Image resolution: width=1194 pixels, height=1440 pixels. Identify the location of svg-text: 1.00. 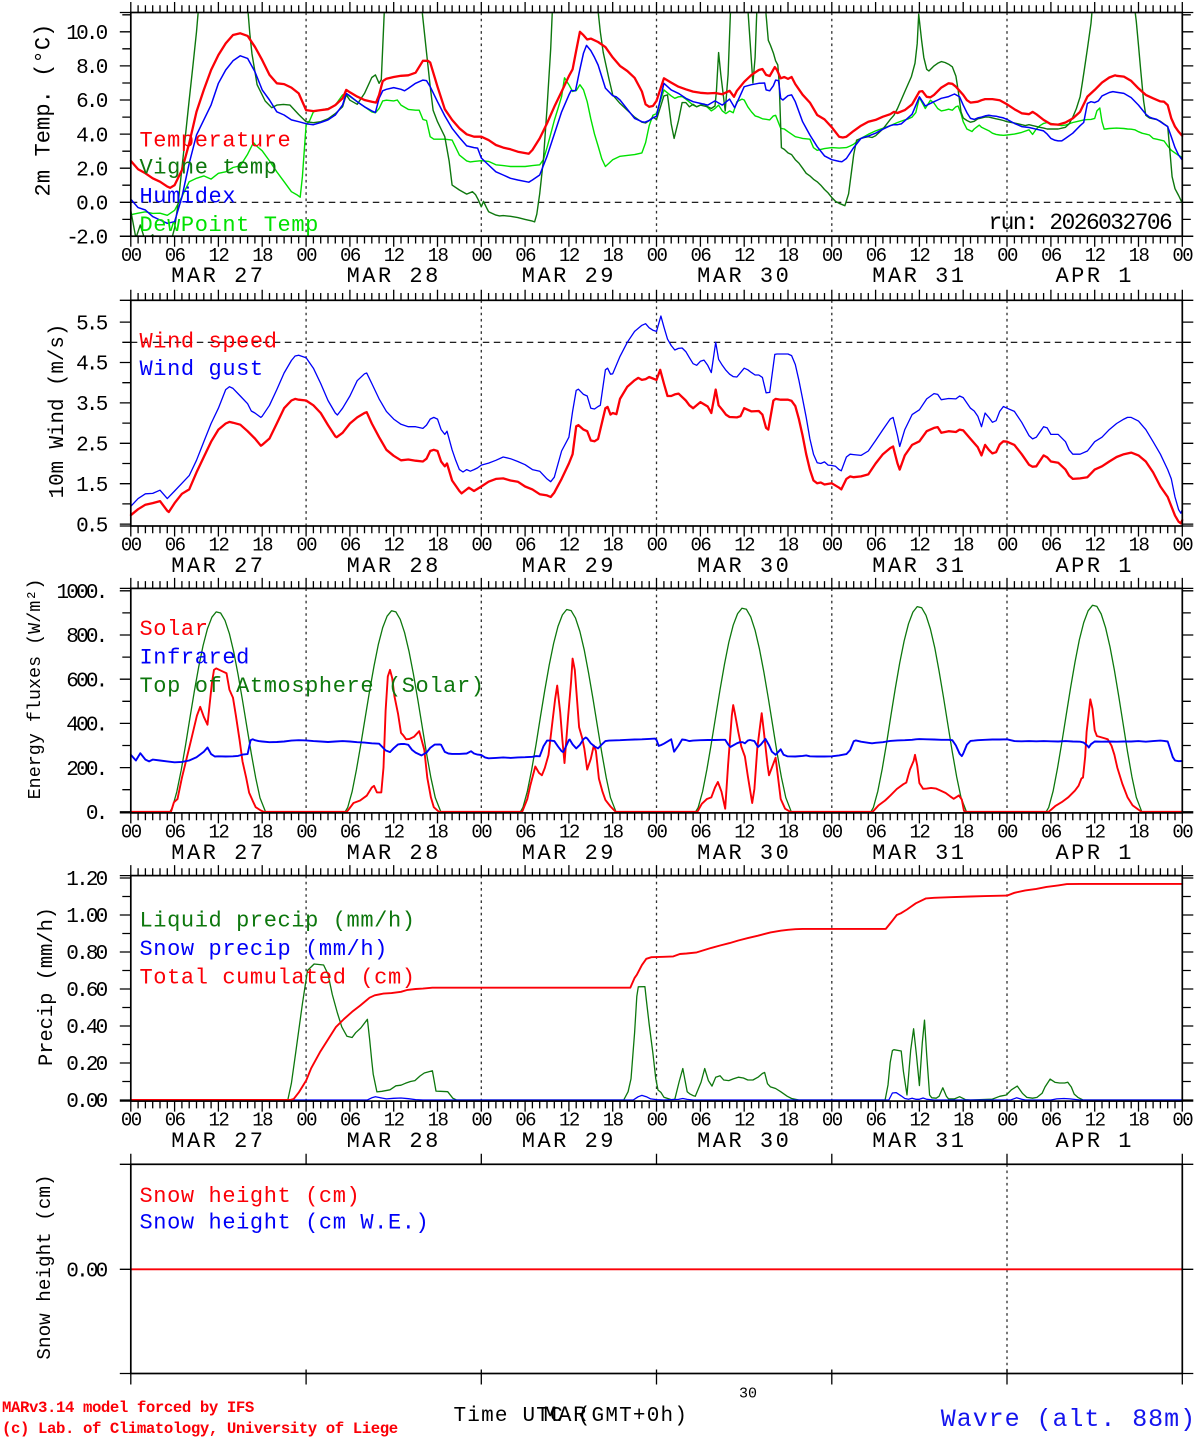
(86, 917).